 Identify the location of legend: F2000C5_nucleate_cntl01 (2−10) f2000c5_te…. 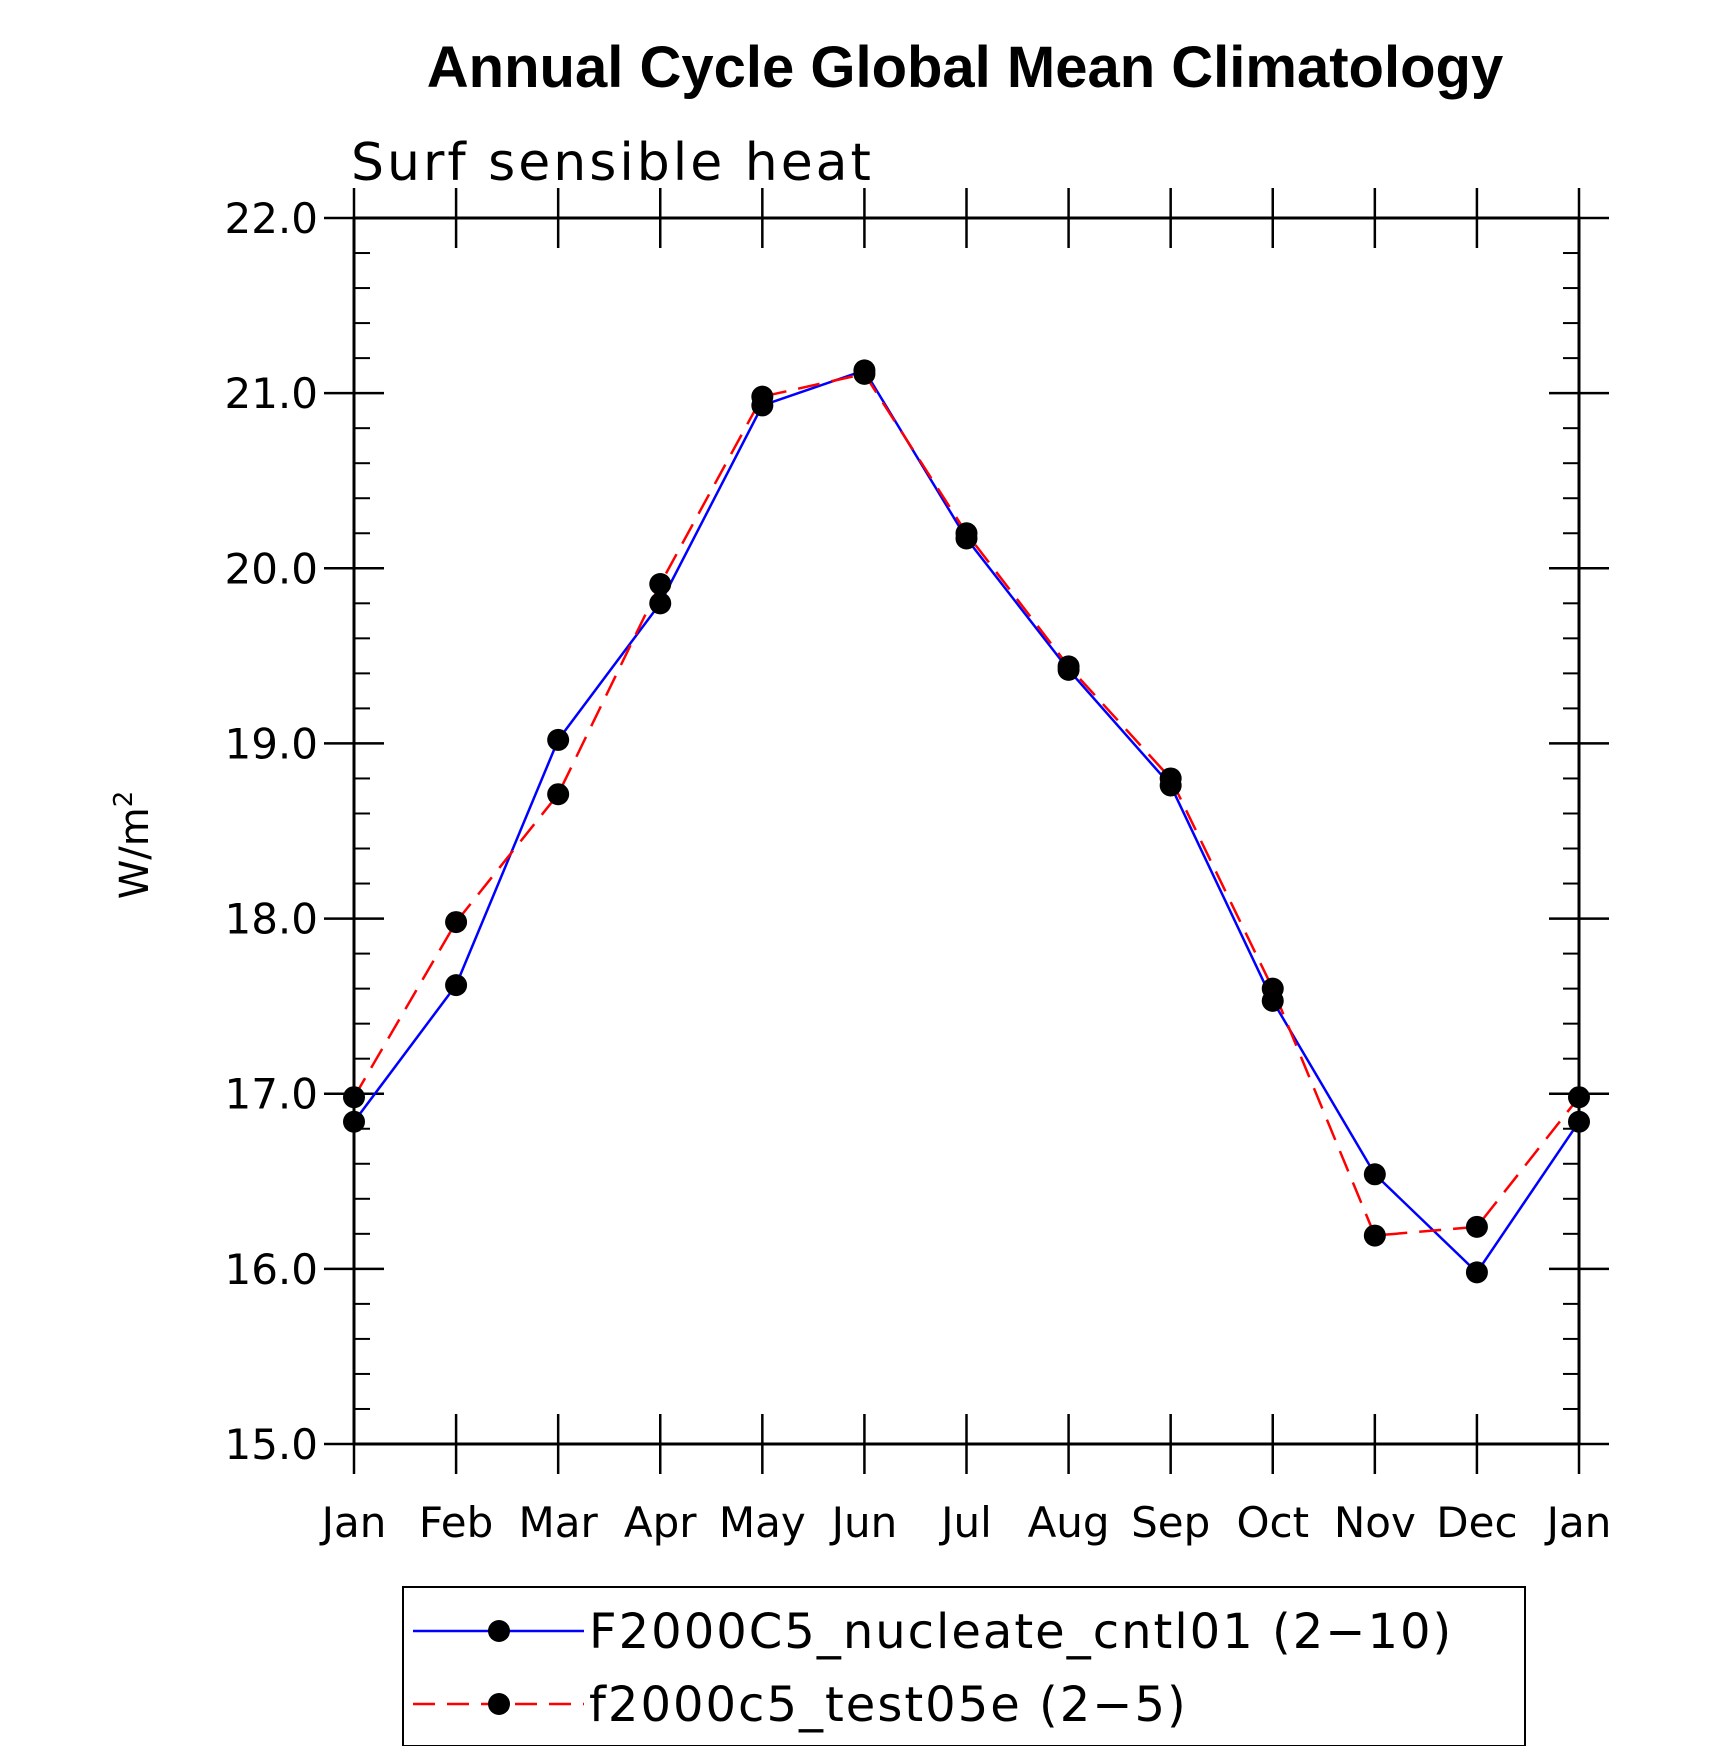
(964, 1666).